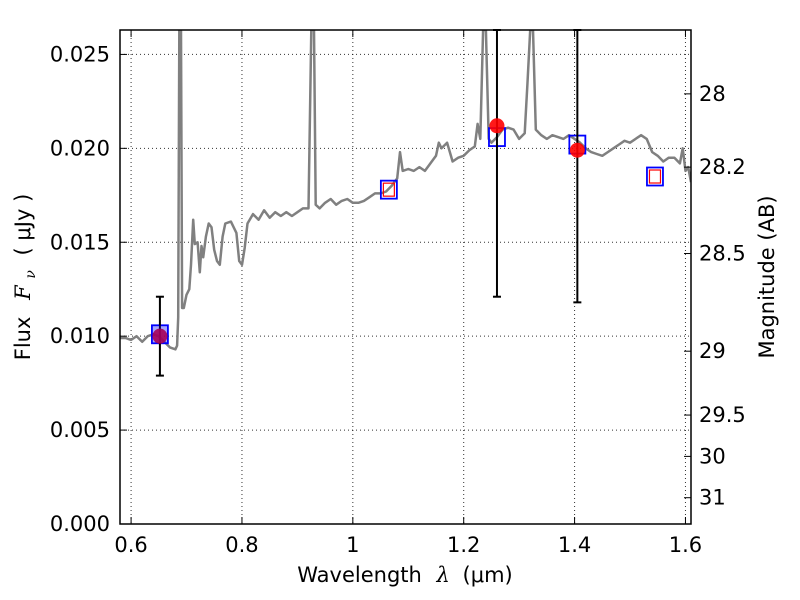 Image resolution: width=800 pixels, height=600 pixels. Describe the element at coordinates (80, 54) in the screenshot. I see `y-tick-label: 0.025` at that location.